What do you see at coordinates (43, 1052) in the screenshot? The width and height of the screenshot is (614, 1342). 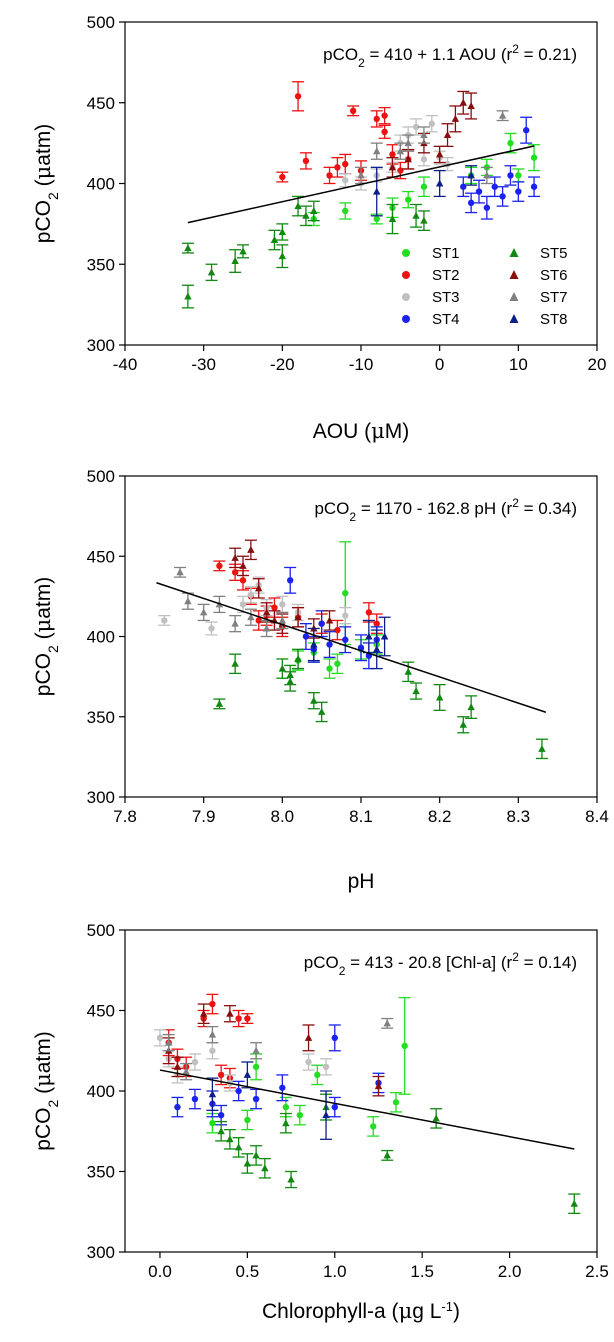 I see `text-span: atm)` at bounding box center [43, 1052].